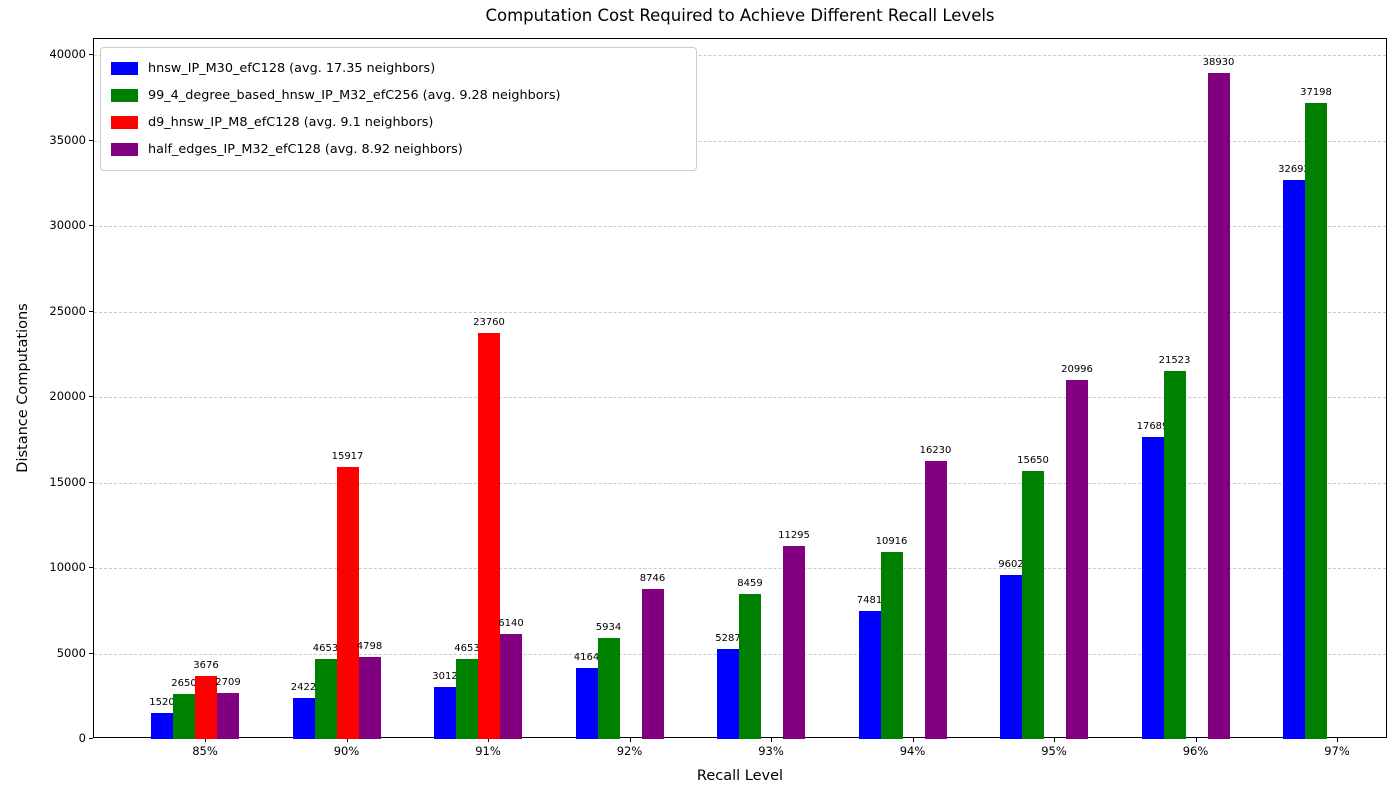  Describe the element at coordinates (67, 481) in the screenshot. I see `y-tick-label: 15000` at that location.